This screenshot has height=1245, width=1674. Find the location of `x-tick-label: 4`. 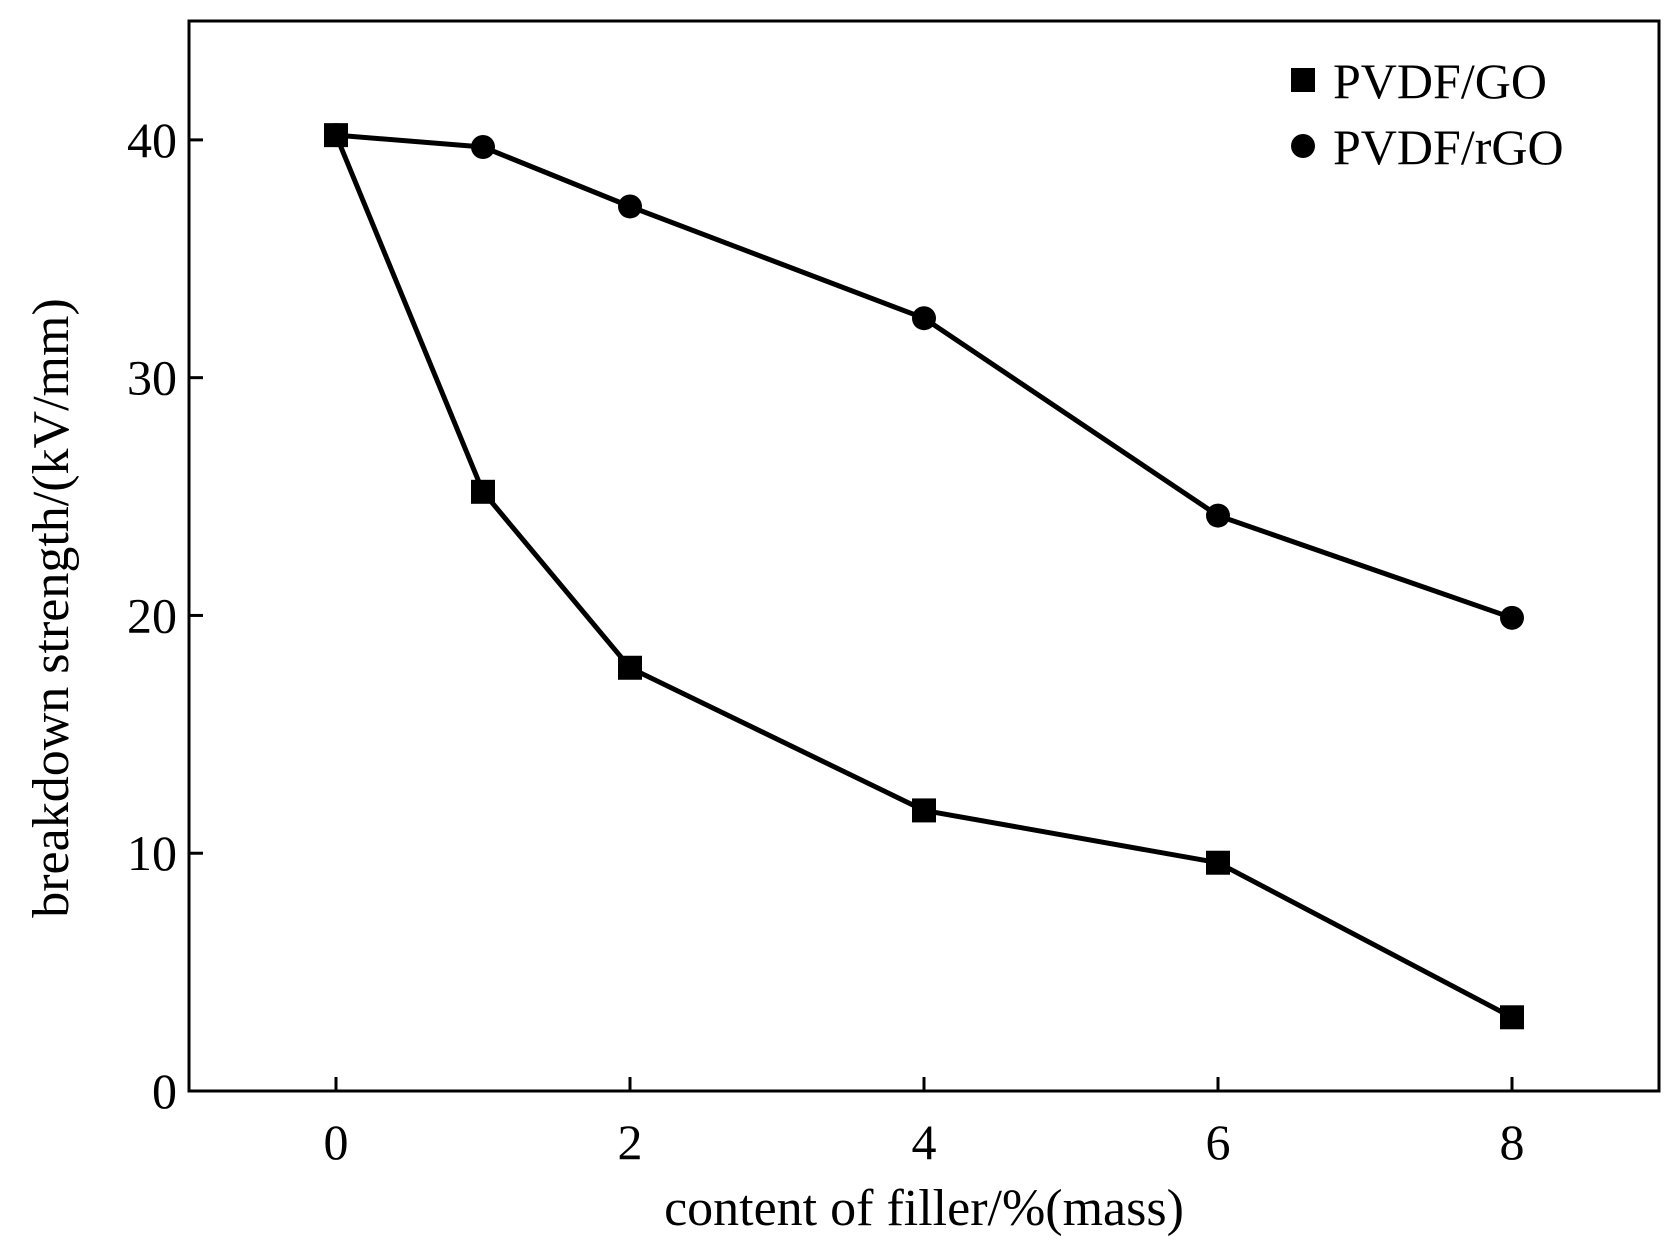

x-tick-label: 4 is located at coordinates (924, 1142).